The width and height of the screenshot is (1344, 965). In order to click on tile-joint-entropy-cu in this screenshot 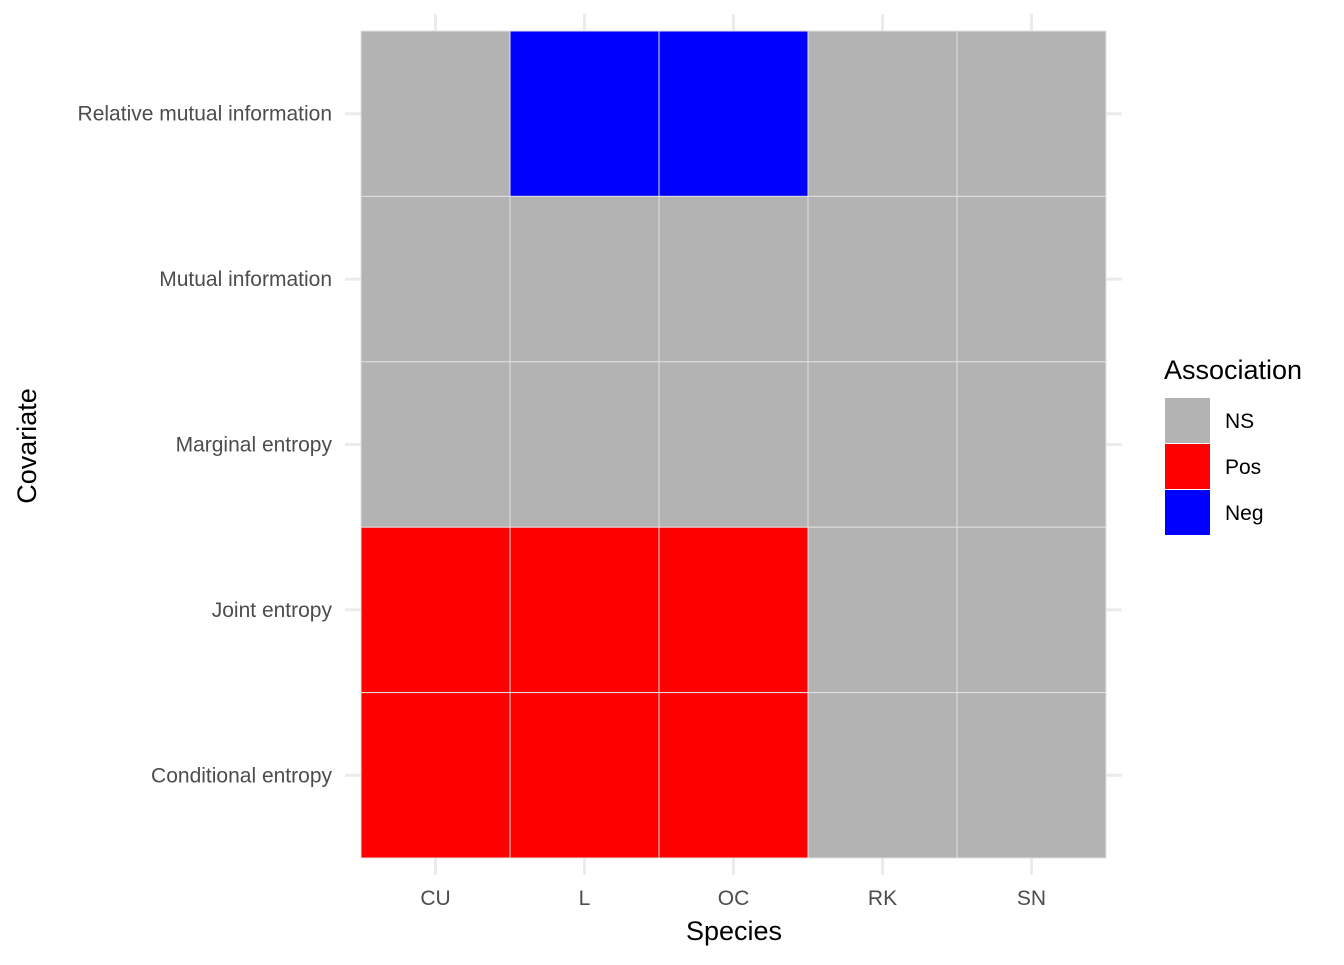, I will do `click(435, 610)`.